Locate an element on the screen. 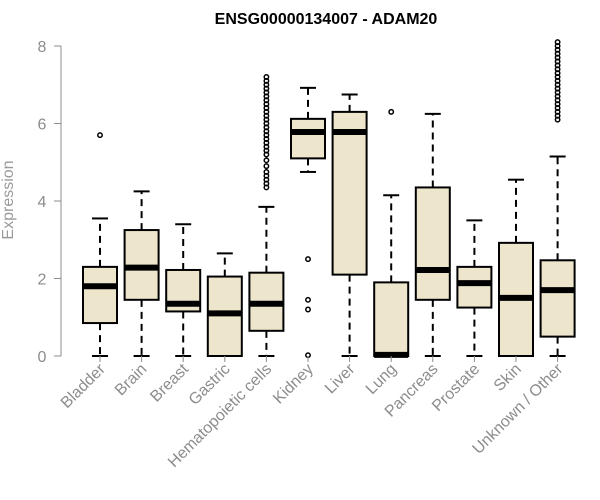 The width and height of the screenshot is (600, 500). box-kidney is located at coordinates (308, 222).